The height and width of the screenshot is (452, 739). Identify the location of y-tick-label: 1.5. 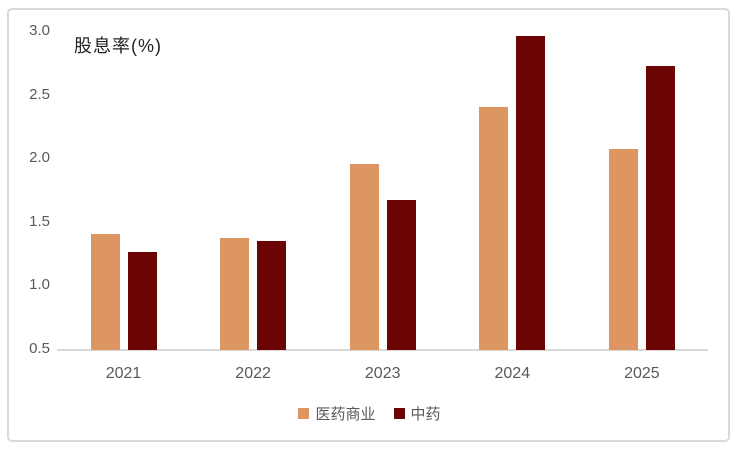
(39, 221).